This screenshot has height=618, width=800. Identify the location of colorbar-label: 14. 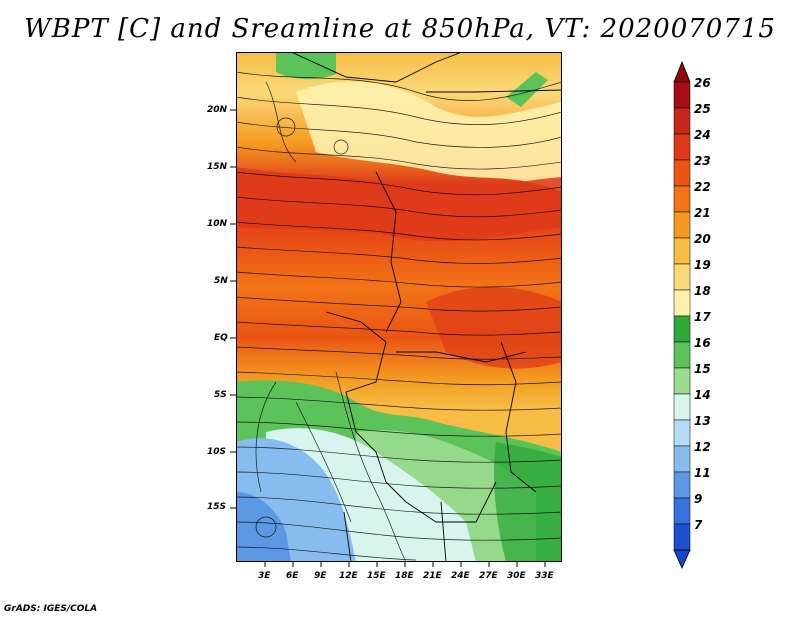
(702, 395).